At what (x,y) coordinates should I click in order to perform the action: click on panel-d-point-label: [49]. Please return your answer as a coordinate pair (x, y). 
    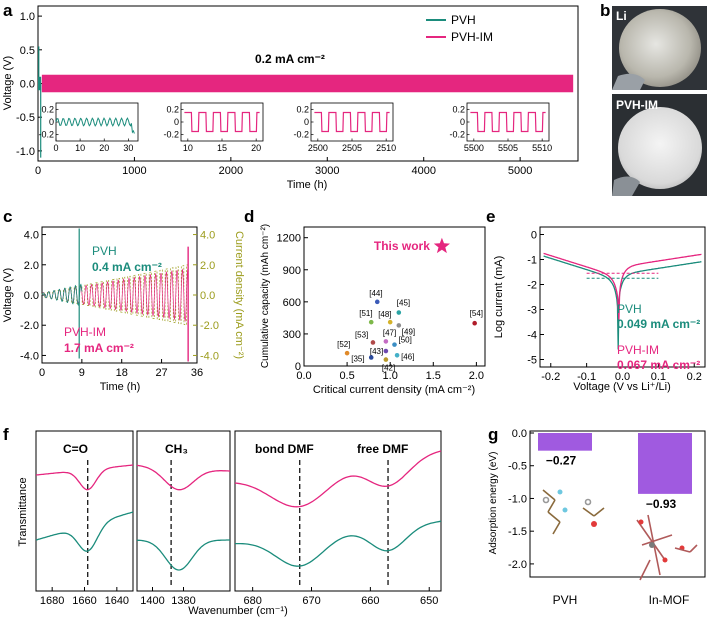
    Looking at the image, I should click on (408, 331).